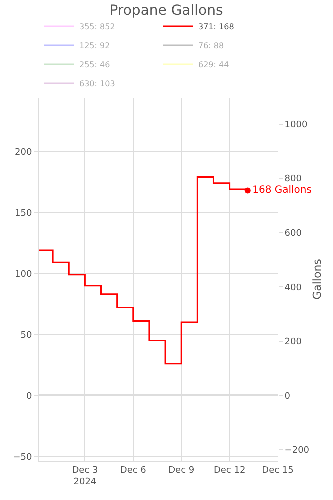 This screenshot has height=500, width=333. I want to click on legend-label: 255: 46, so click(95, 65).